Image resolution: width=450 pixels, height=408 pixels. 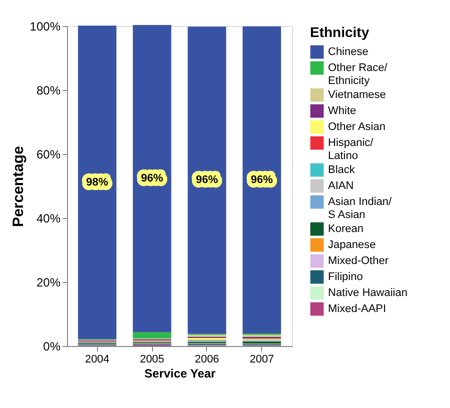 What do you see at coordinates (180, 373) in the screenshot?
I see `x-axis-title: Service Year` at bounding box center [180, 373].